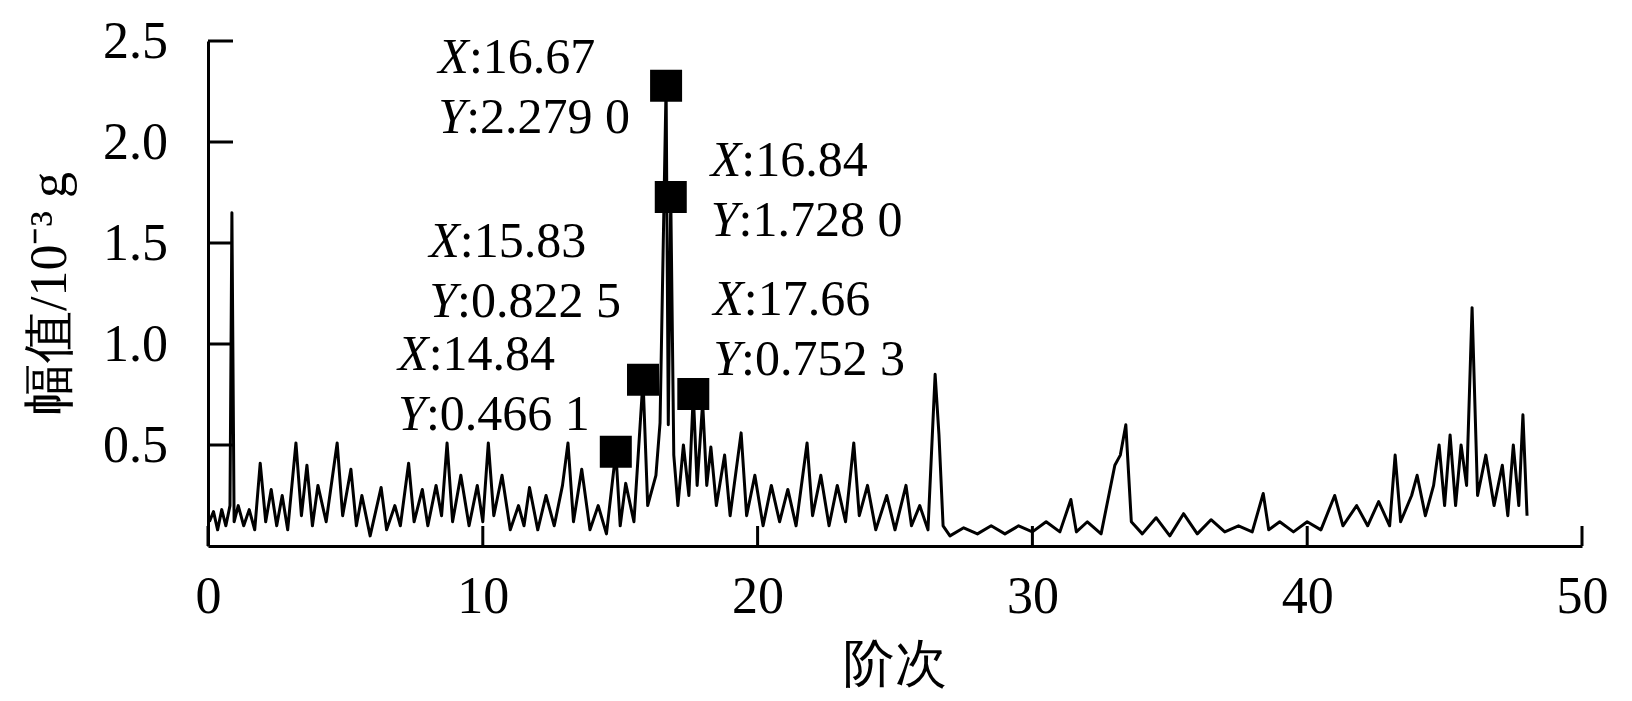 The width and height of the screenshot is (1632, 701). What do you see at coordinates (758, 595) in the screenshot?
I see `x-tick-label: 20` at bounding box center [758, 595].